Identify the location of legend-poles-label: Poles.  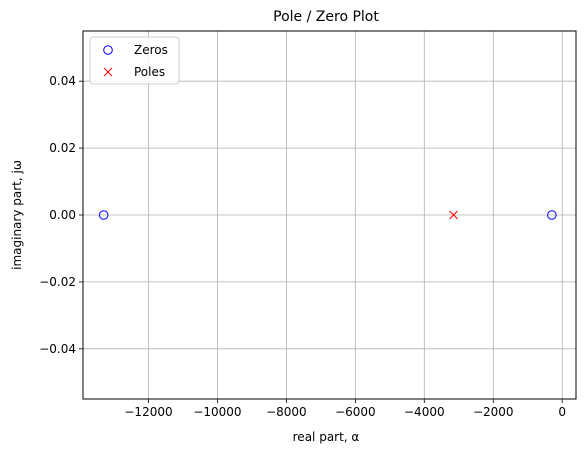
(149, 72).